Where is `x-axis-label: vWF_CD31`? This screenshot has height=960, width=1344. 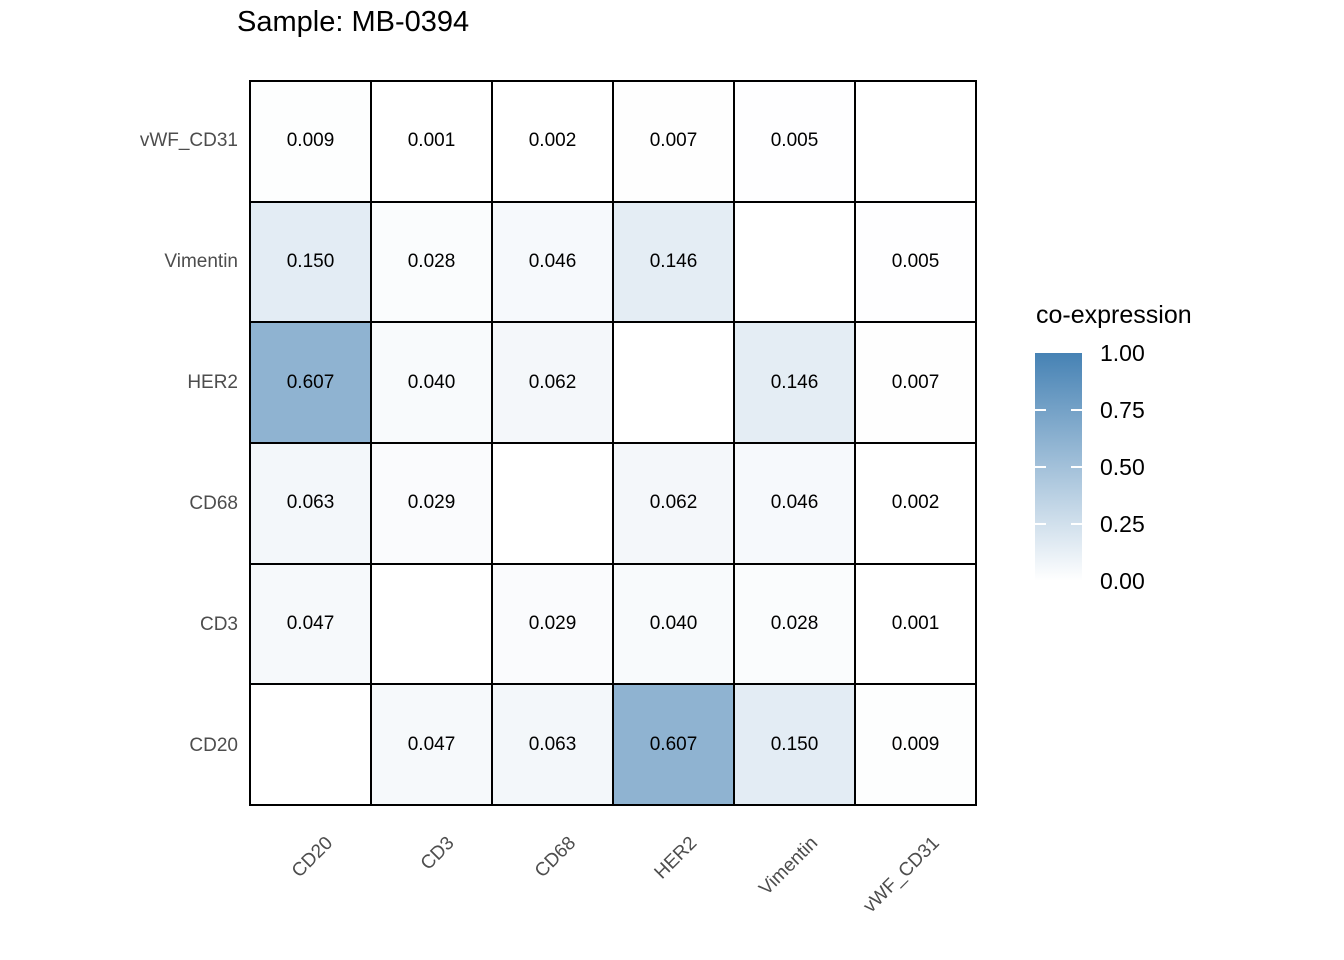 x-axis-label: vWF_CD31 is located at coordinates (901, 874).